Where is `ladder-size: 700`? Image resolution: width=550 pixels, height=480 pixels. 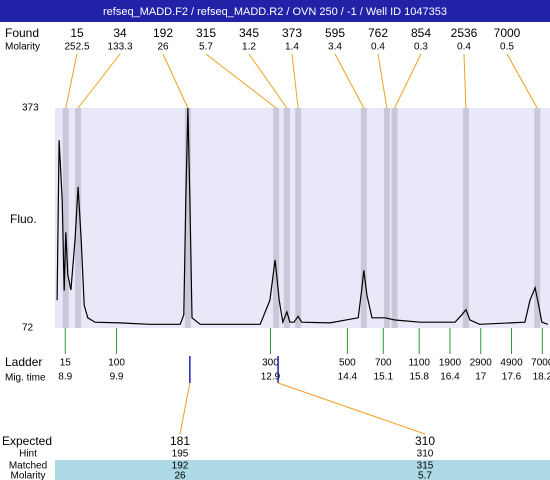
ladder-size: 700 is located at coordinates (383, 363).